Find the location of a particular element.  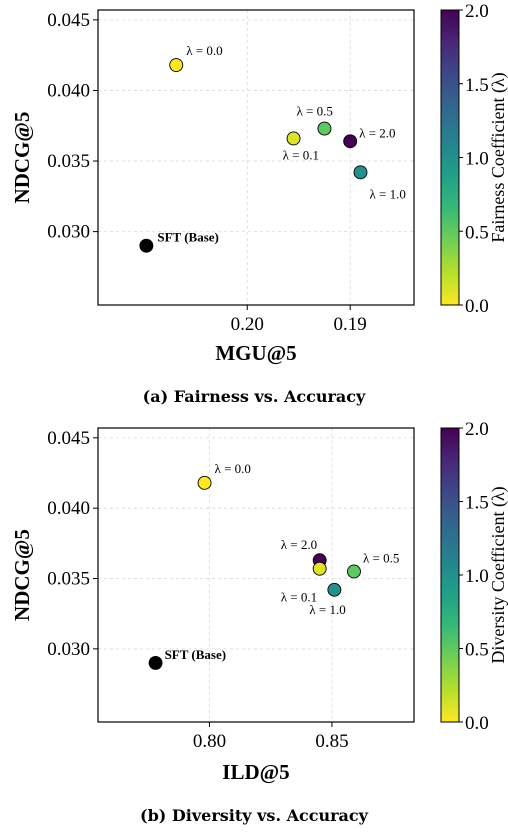

x-axis-label: MGU@5 is located at coordinates (255, 353).